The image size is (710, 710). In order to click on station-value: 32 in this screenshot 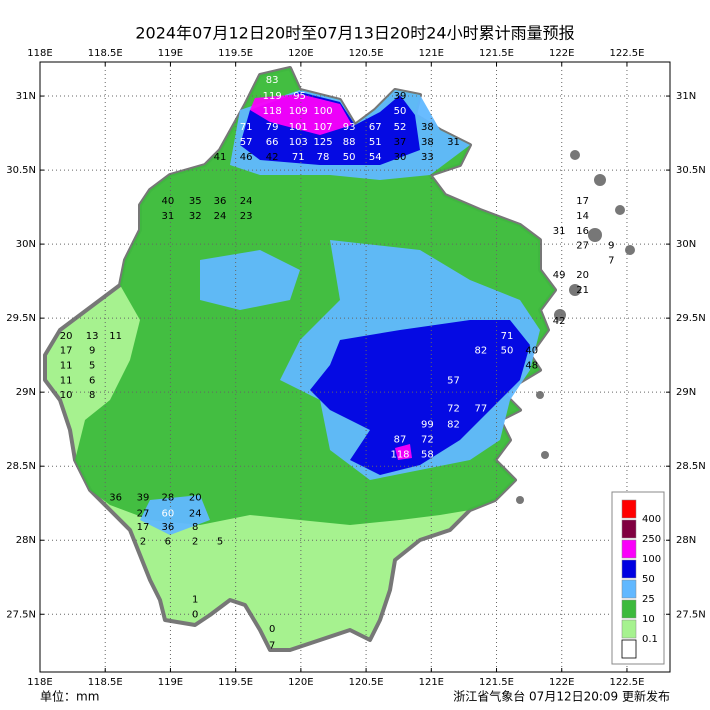, I will do `click(195, 216)`.